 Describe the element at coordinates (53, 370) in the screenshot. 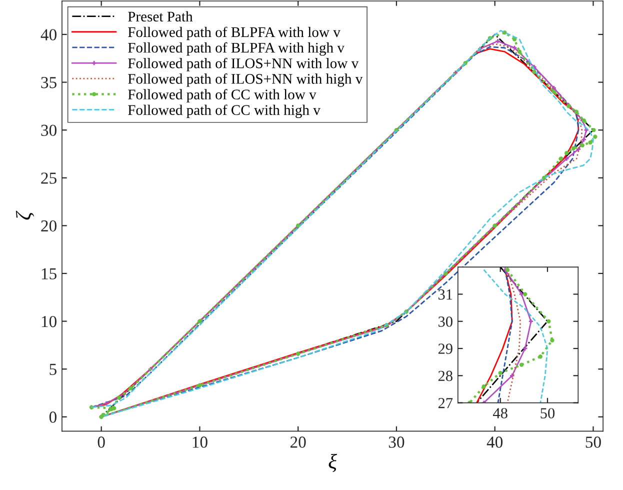

I see `y-tick-label: 5` at that location.